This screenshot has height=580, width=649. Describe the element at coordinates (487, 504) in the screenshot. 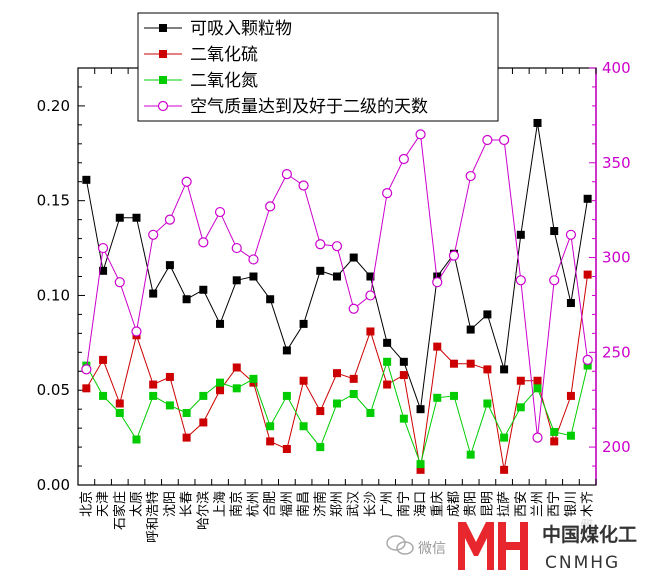

I see `category-label: 昆明` at that location.